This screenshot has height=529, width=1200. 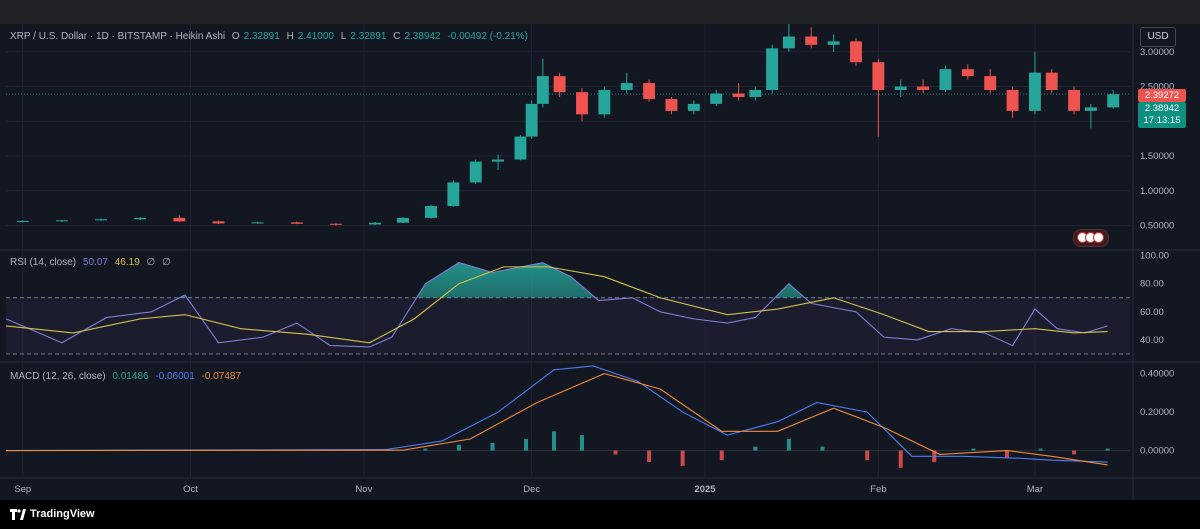 What do you see at coordinates (1098, 237) in the screenshot?
I see `flag-icon` at bounding box center [1098, 237].